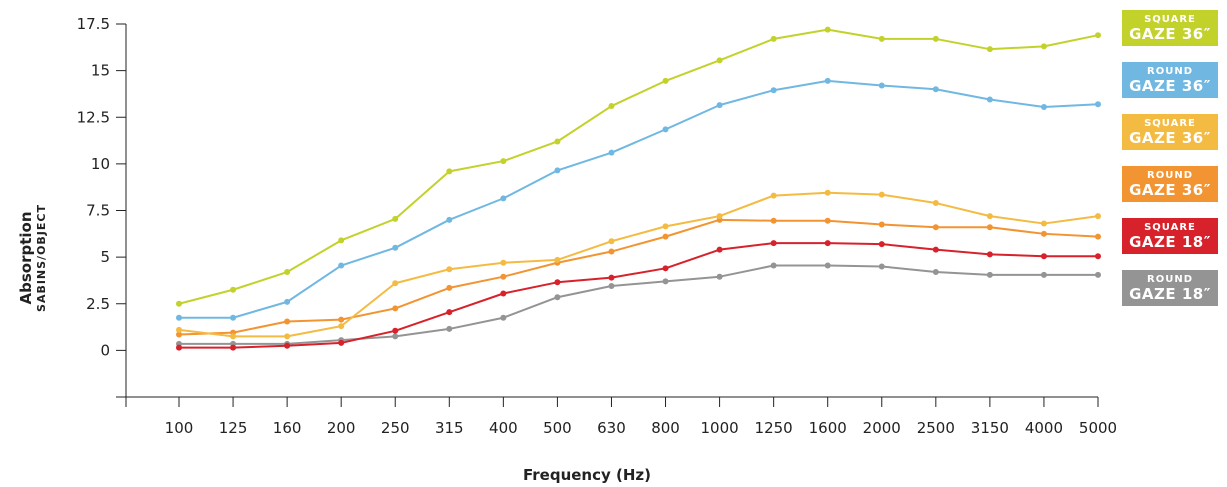 This screenshot has height=487, width=1227. What do you see at coordinates (102, 206) in the screenshot?
I see `y-axis: 0 2.5 5 7.5 10 12.5 15 17.5` at bounding box center [102, 206].